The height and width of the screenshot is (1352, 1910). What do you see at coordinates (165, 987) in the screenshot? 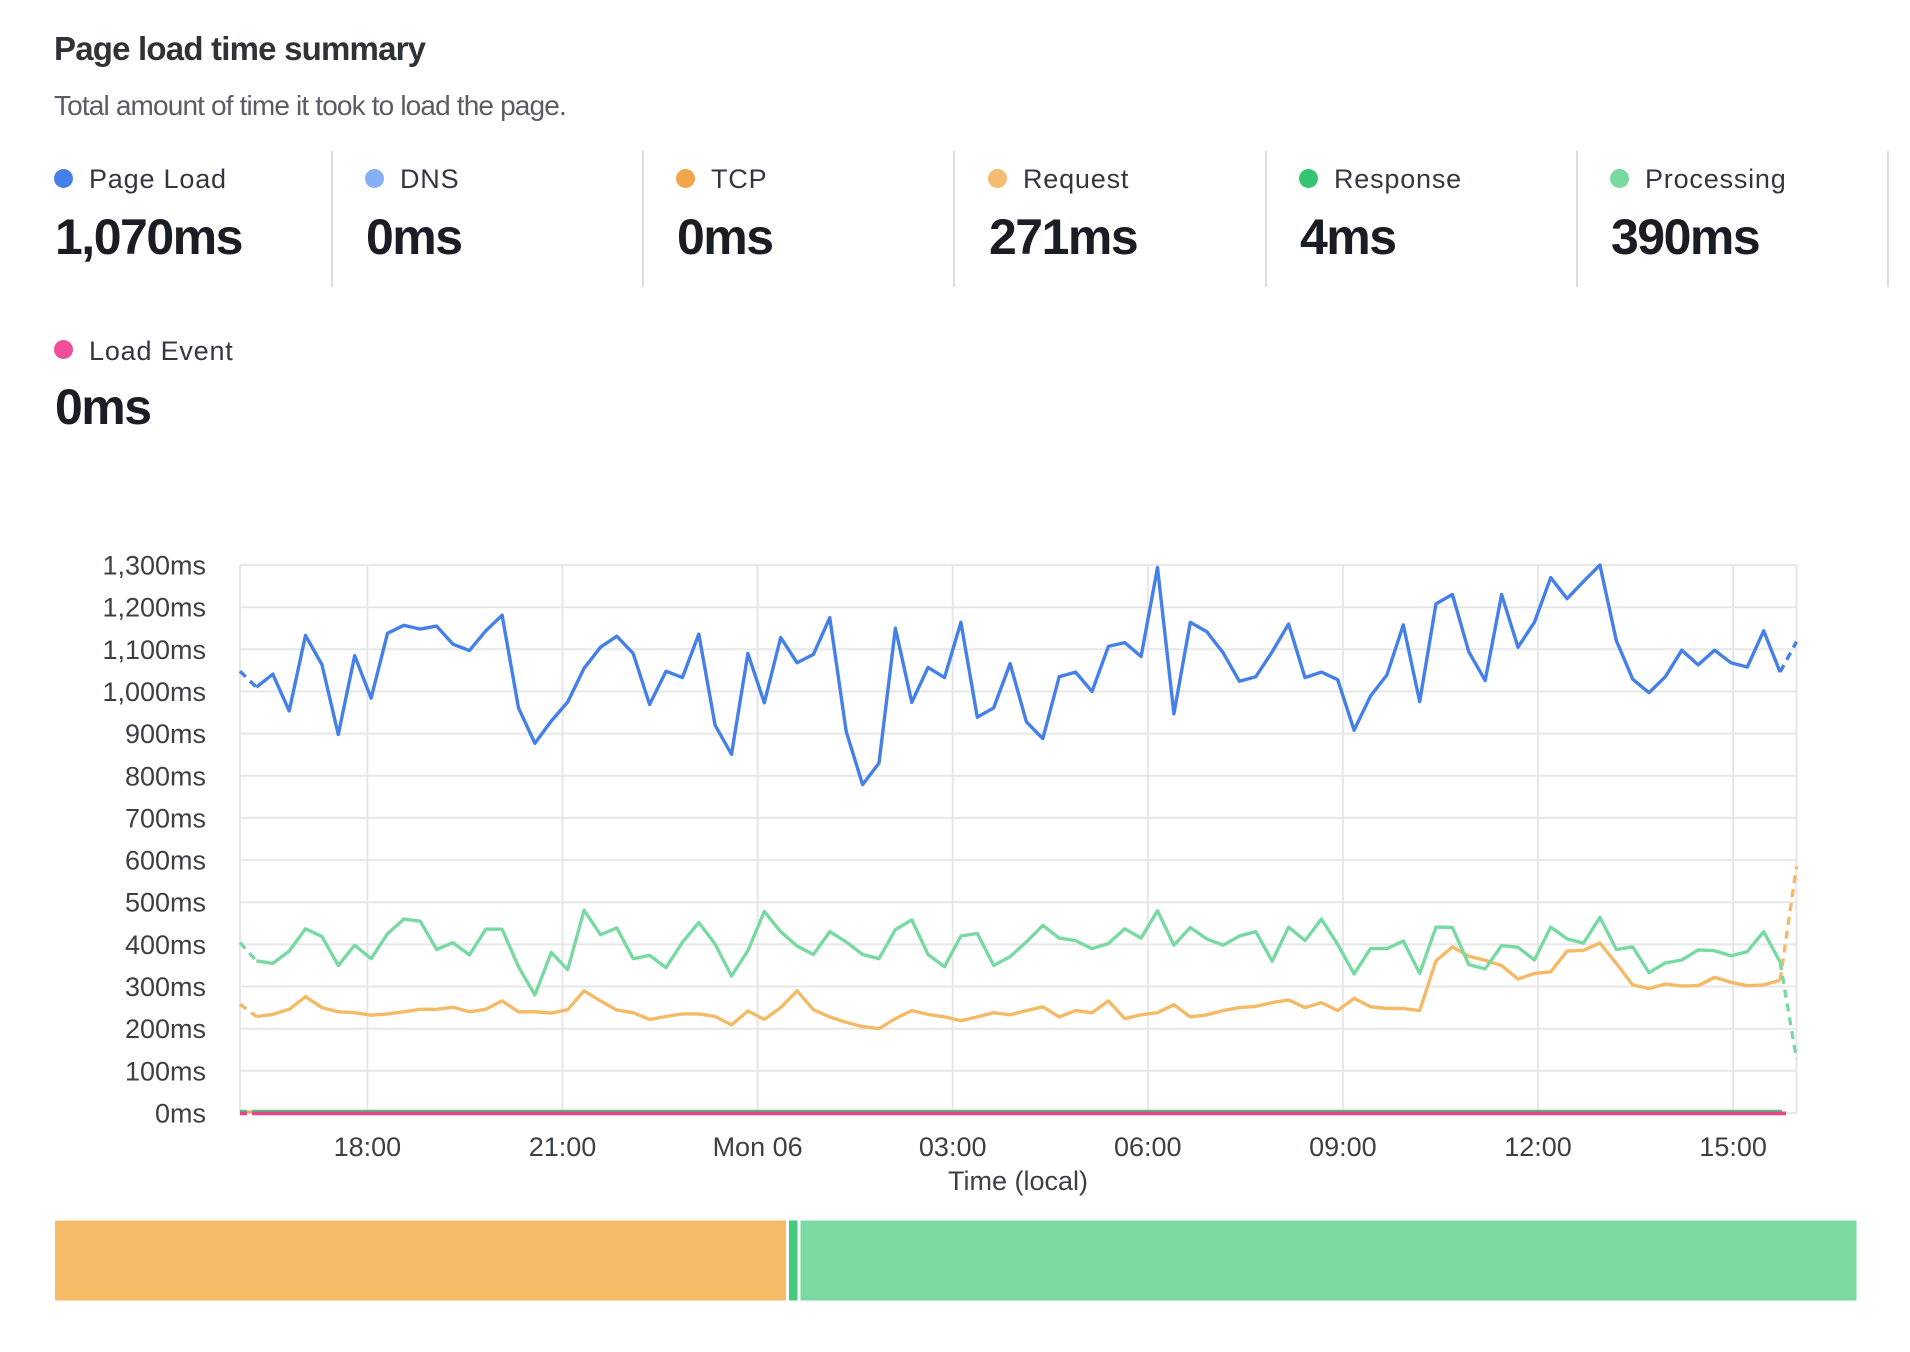
I see `svg-text: 300ms` at bounding box center [165, 987].